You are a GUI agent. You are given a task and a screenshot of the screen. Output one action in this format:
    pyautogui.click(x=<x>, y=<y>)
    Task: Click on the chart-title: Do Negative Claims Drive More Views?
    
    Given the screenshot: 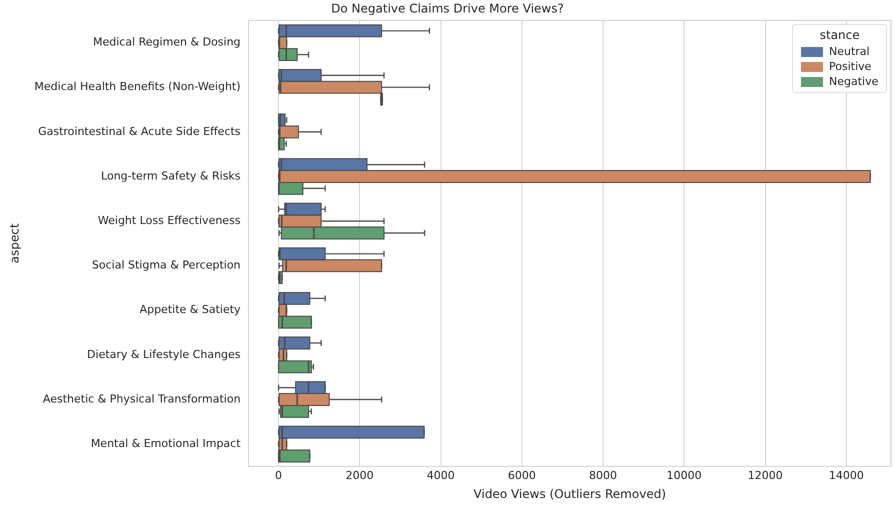 What is the action you would take?
    pyautogui.click(x=447, y=8)
    